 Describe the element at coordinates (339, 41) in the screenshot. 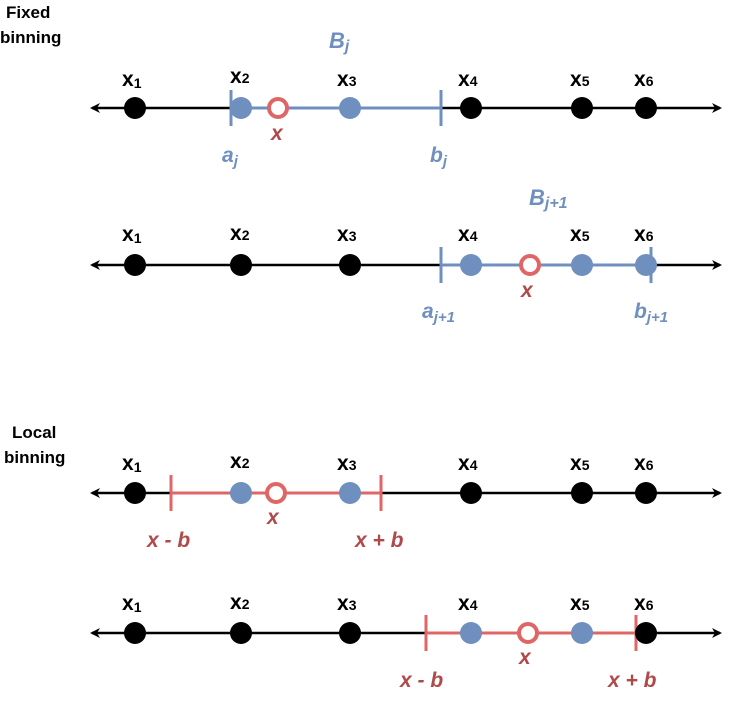

I see `bin-name-label: Bj` at that location.